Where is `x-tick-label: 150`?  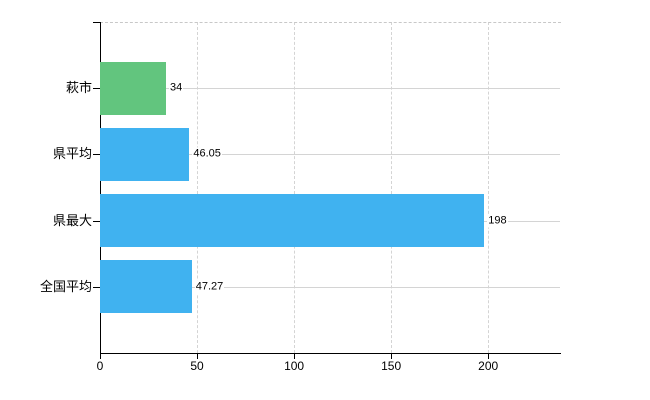 x-tick-label: 150 is located at coordinates (391, 366).